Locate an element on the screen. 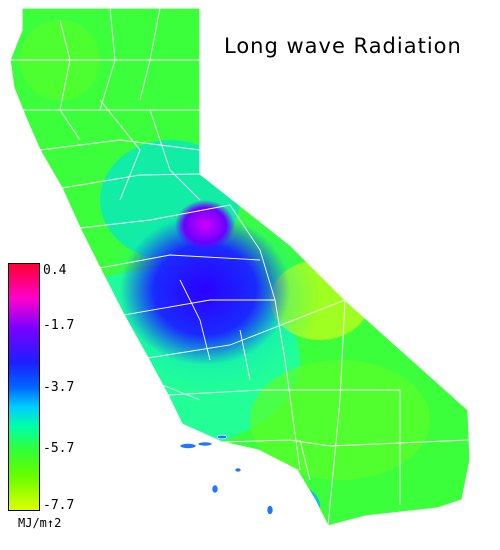  scale-tick-label: -5.7 is located at coordinates (59, 448).